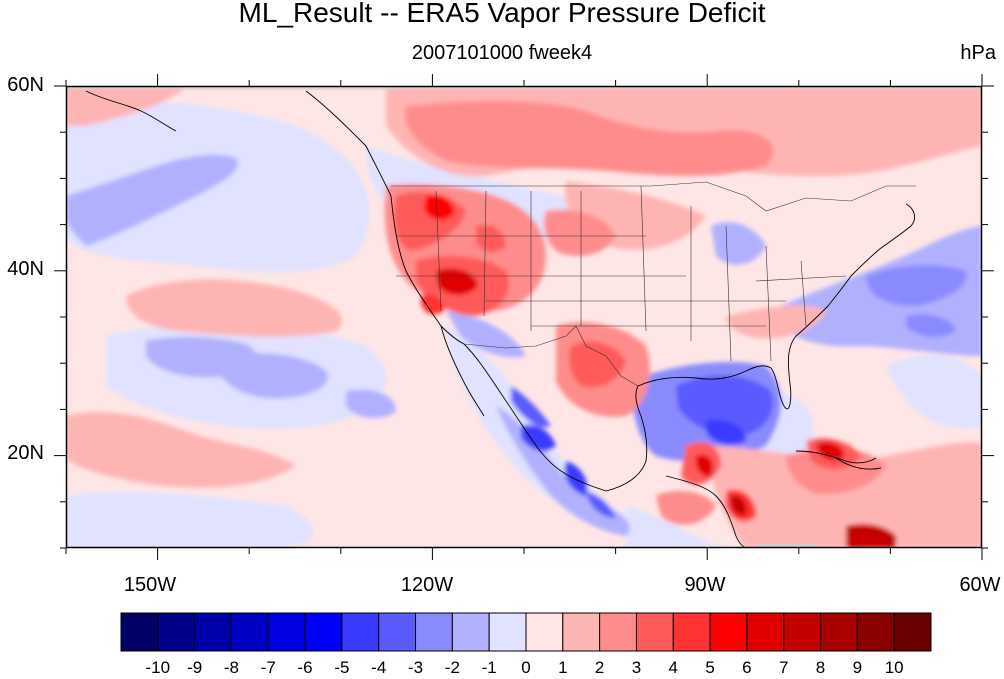 This screenshot has width=1004, height=679. What do you see at coordinates (415, 667) in the screenshot?
I see `colorbar-label: -3` at bounding box center [415, 667].